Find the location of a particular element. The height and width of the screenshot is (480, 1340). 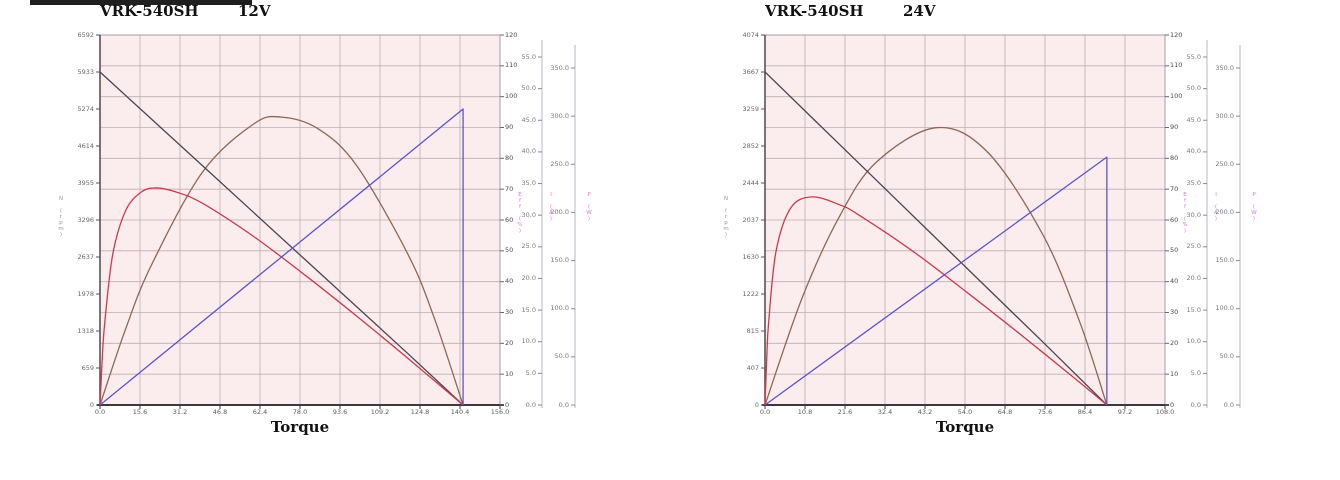

chart-voltage-title: 12V is located at coordinates (254, 11).